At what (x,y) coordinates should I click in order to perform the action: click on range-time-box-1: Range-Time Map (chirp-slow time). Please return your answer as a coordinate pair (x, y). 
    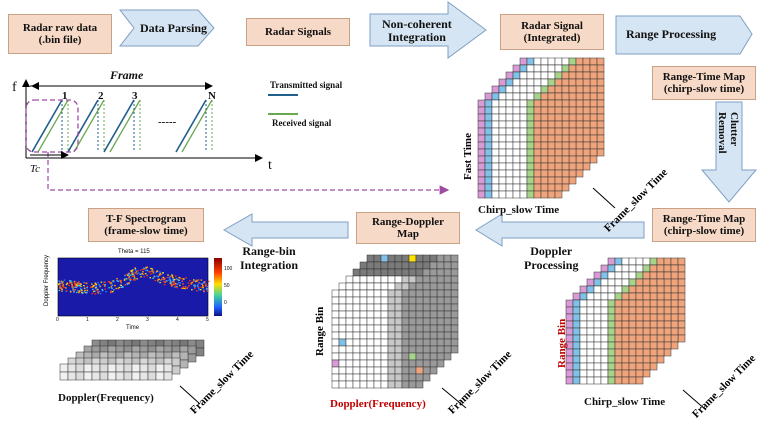
    Looking at the image, I should click on (704, 83).